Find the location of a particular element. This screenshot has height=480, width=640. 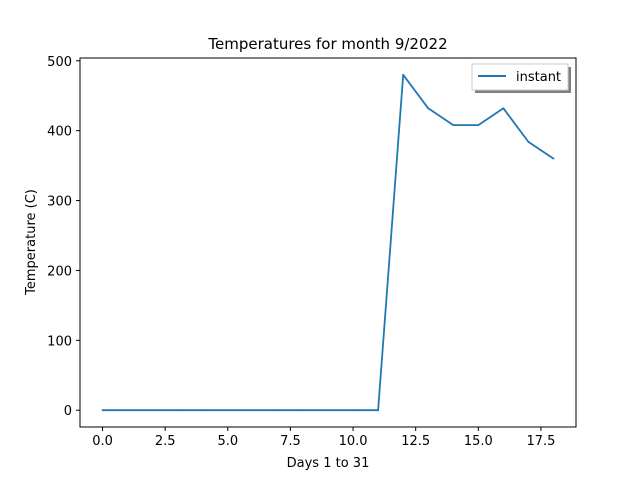

y-tick-label: 100 is located at coordinates (59, 341).